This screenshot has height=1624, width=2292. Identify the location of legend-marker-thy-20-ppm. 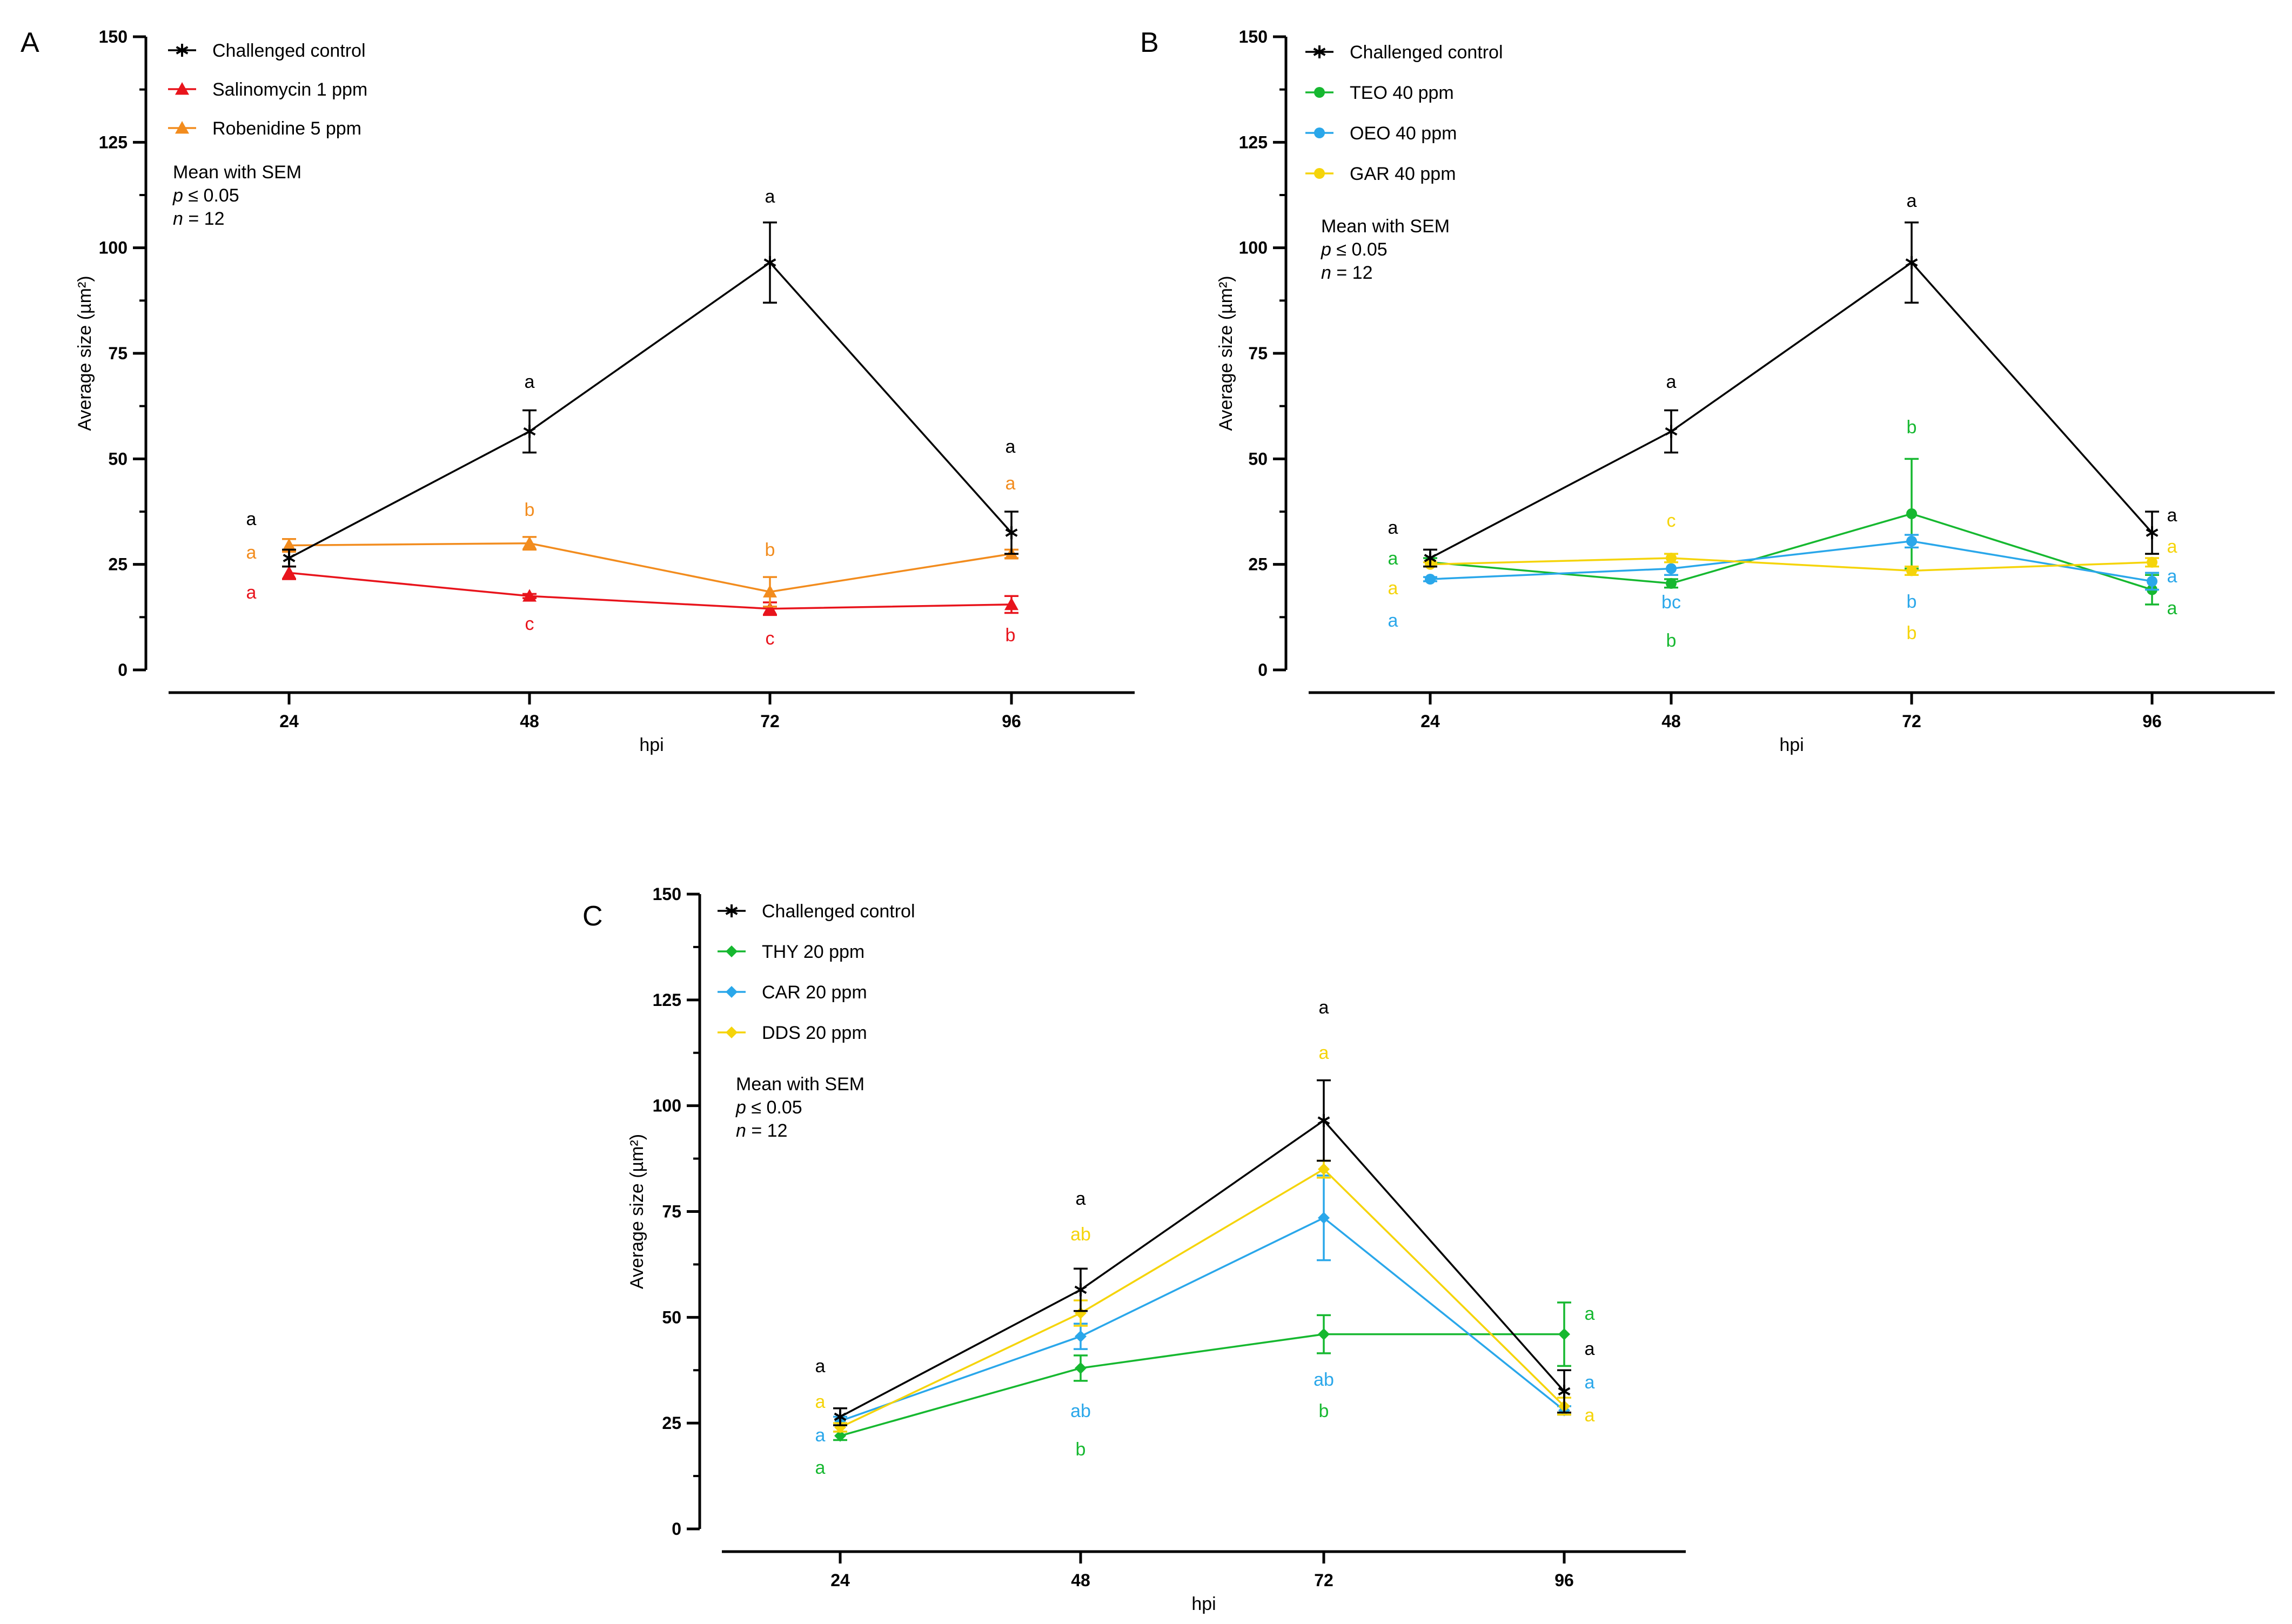
(732, 951).